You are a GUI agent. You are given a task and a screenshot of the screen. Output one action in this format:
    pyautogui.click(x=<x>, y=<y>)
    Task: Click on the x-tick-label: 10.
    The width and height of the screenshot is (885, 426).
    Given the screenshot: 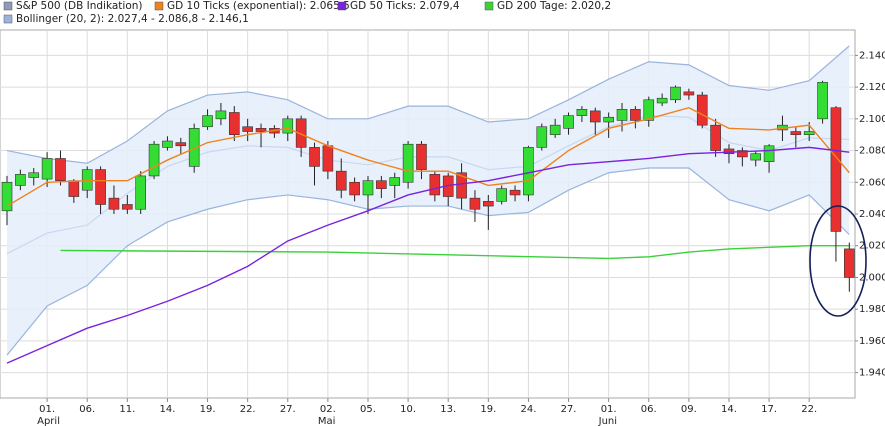 What is the action you would take?
    pyautogui.click(x=408, y=409)
    